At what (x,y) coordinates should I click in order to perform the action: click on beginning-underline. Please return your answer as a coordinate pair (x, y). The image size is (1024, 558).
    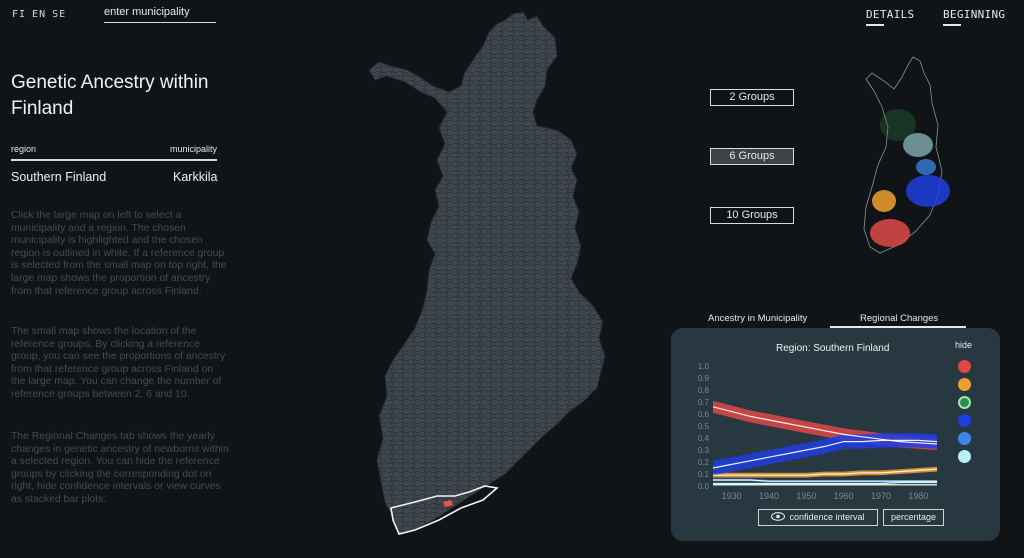
    Looking at the image, I should click on (952, 25).